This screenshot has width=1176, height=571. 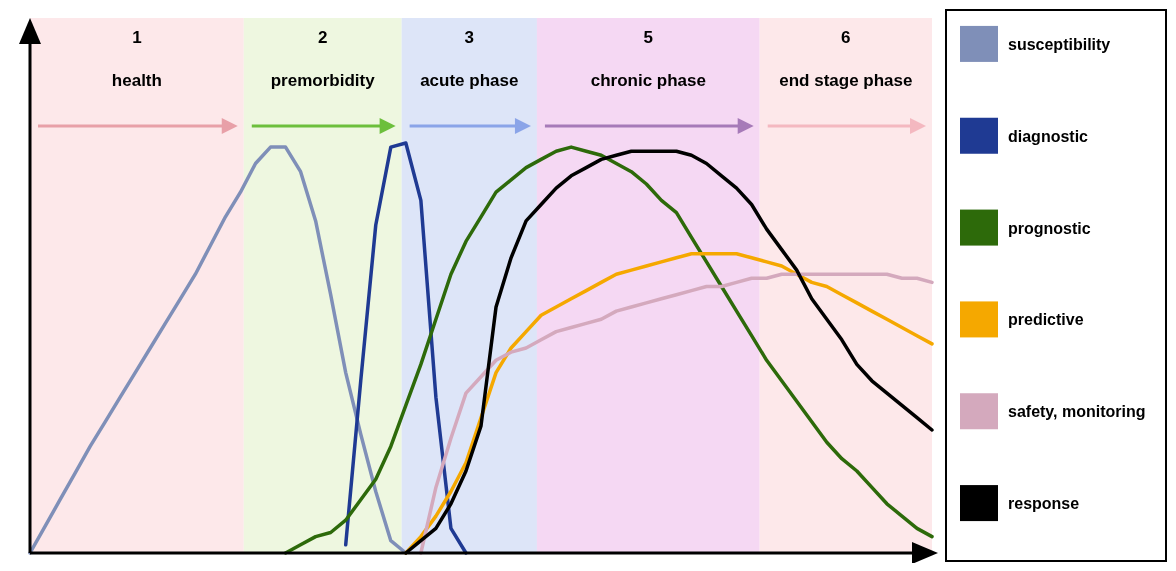 I want to click on text: end stage phase, so click(x=846, y=80).